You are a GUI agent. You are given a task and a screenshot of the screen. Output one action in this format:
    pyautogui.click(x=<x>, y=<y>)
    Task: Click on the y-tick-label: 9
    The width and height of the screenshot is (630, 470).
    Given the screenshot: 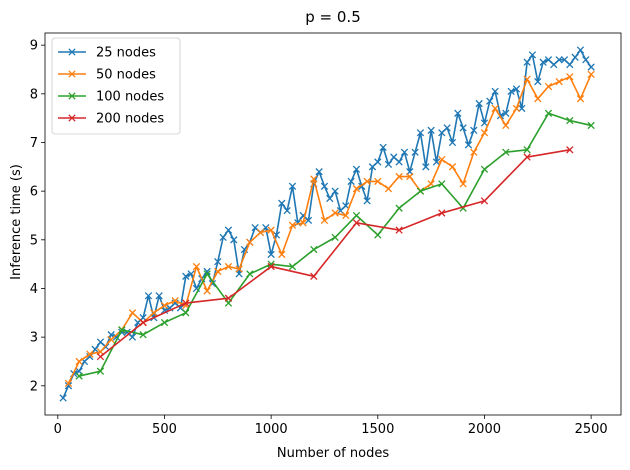 What is the action you would take?
    pyautogui.click(x=34, y=46)
    